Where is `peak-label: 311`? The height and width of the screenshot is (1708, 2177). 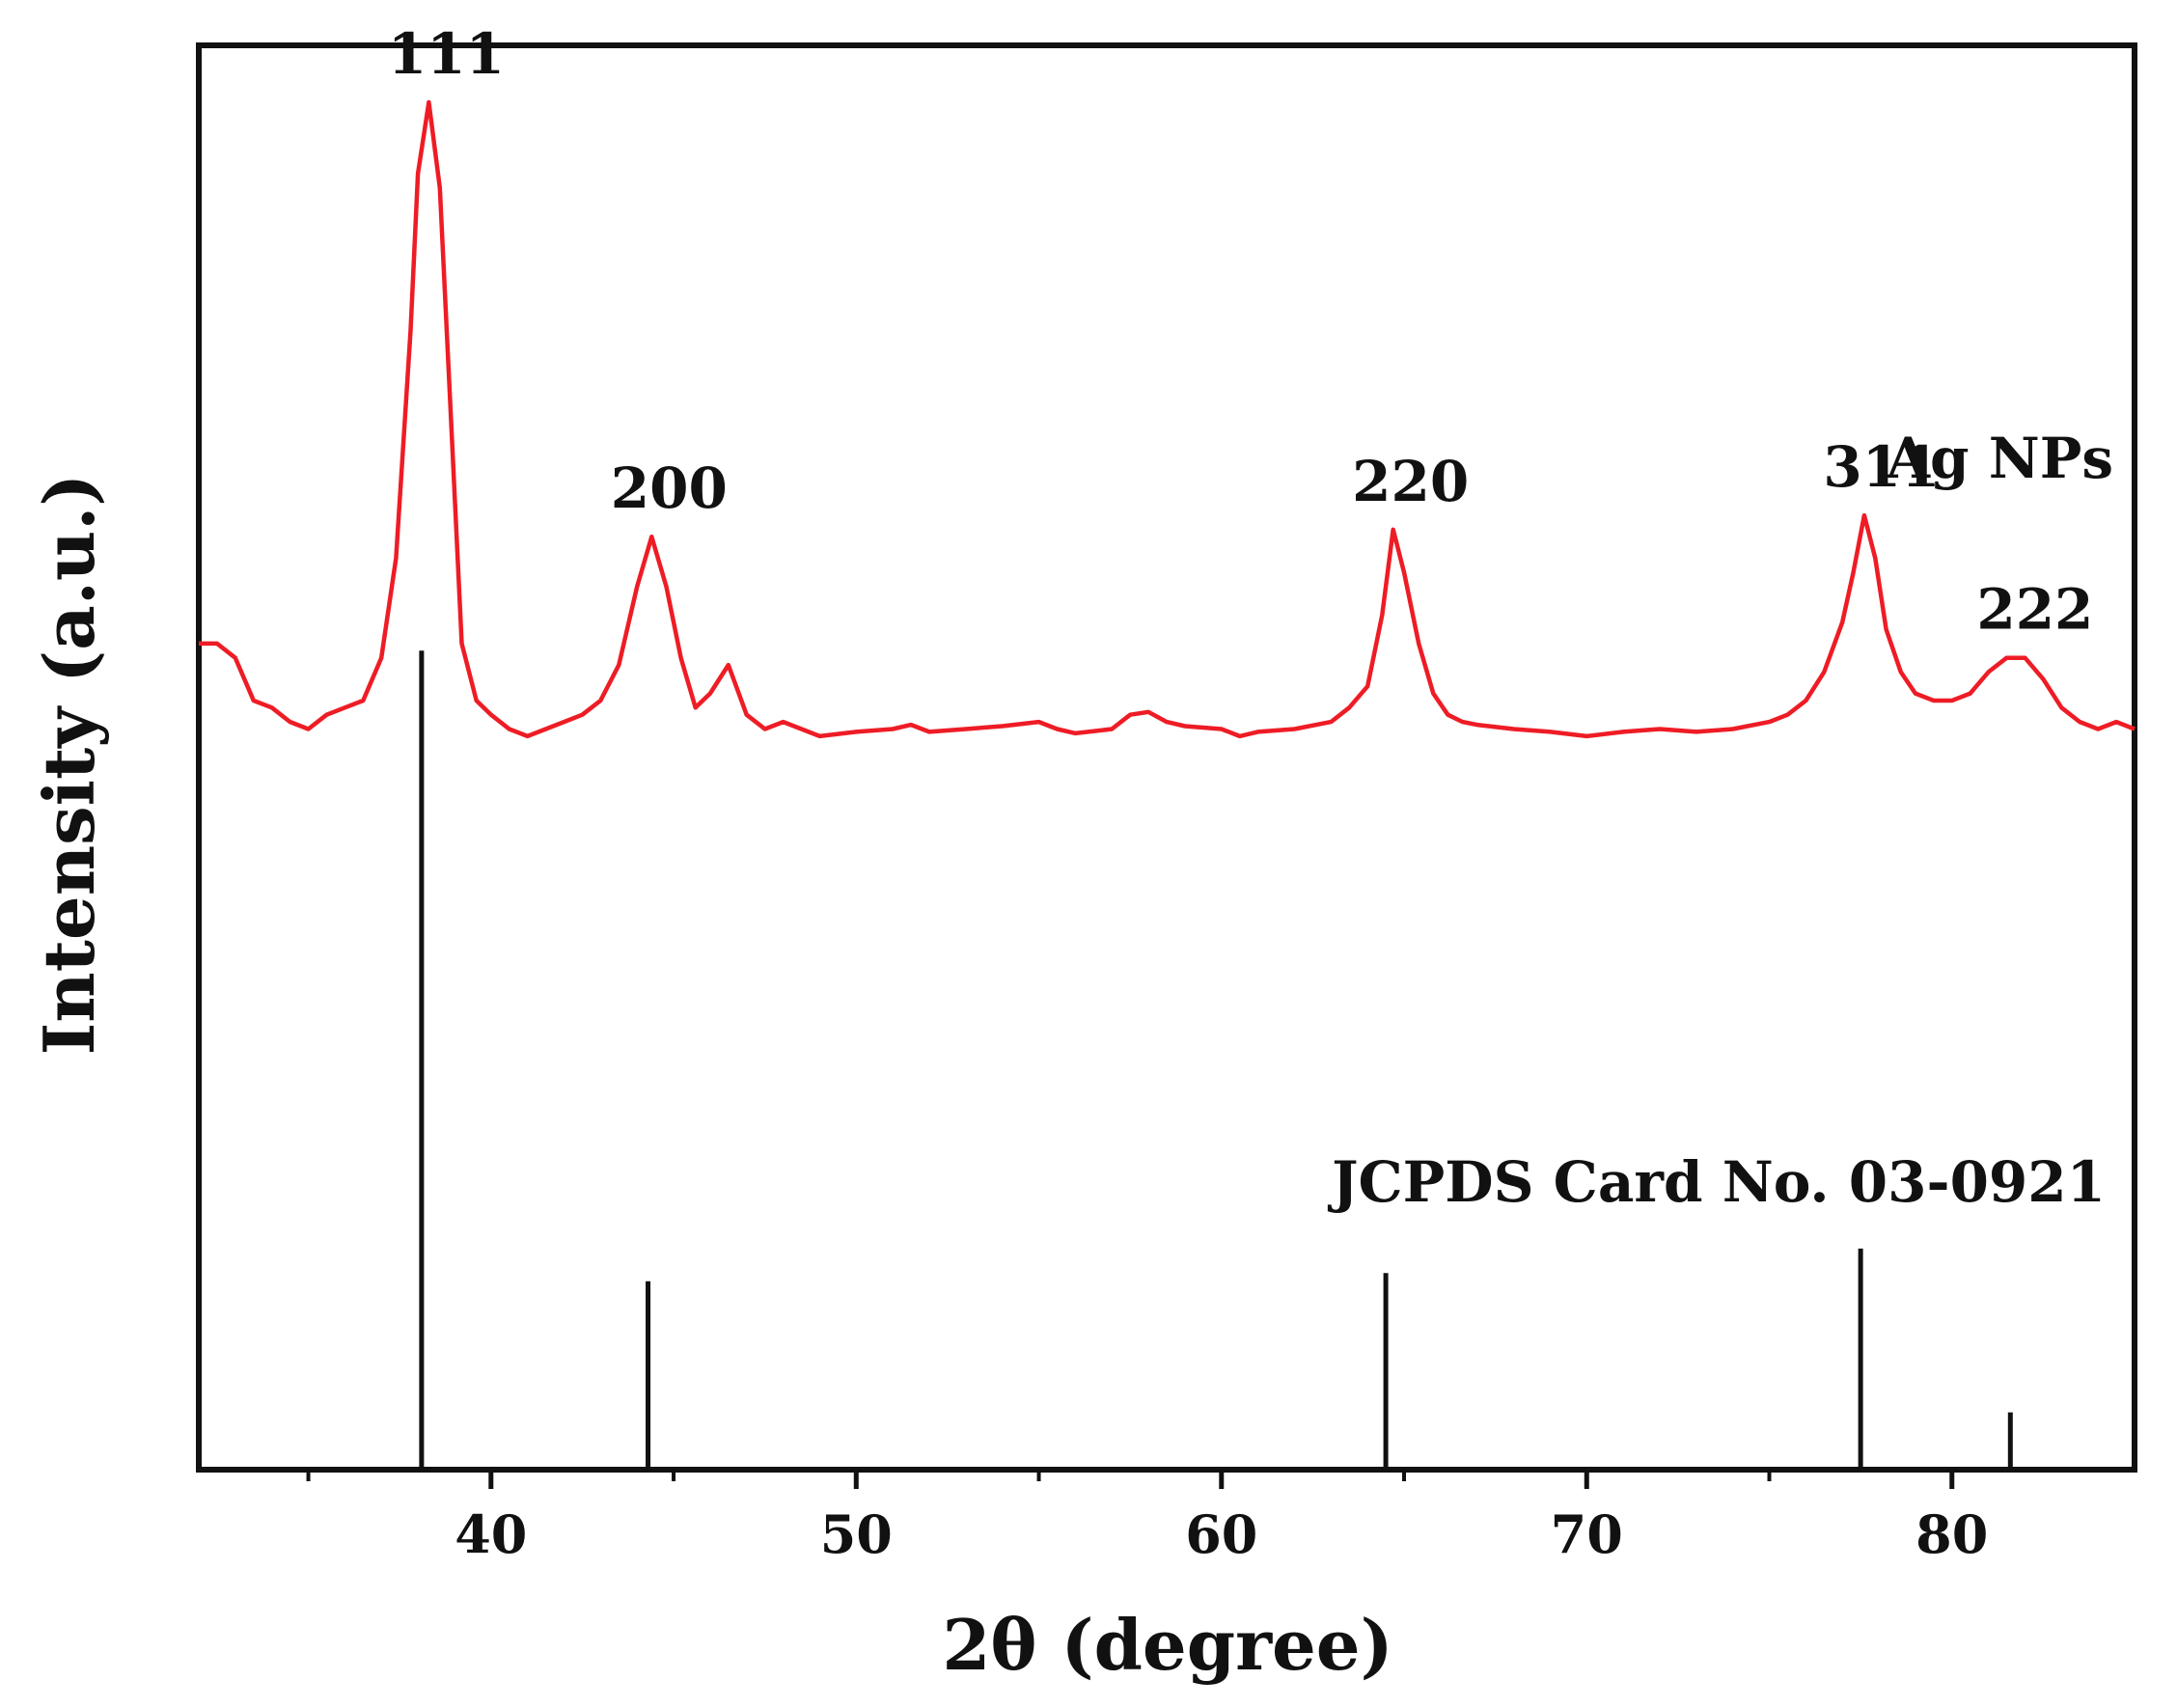
peak-label: 311 is located at coordinates (1881, 467).